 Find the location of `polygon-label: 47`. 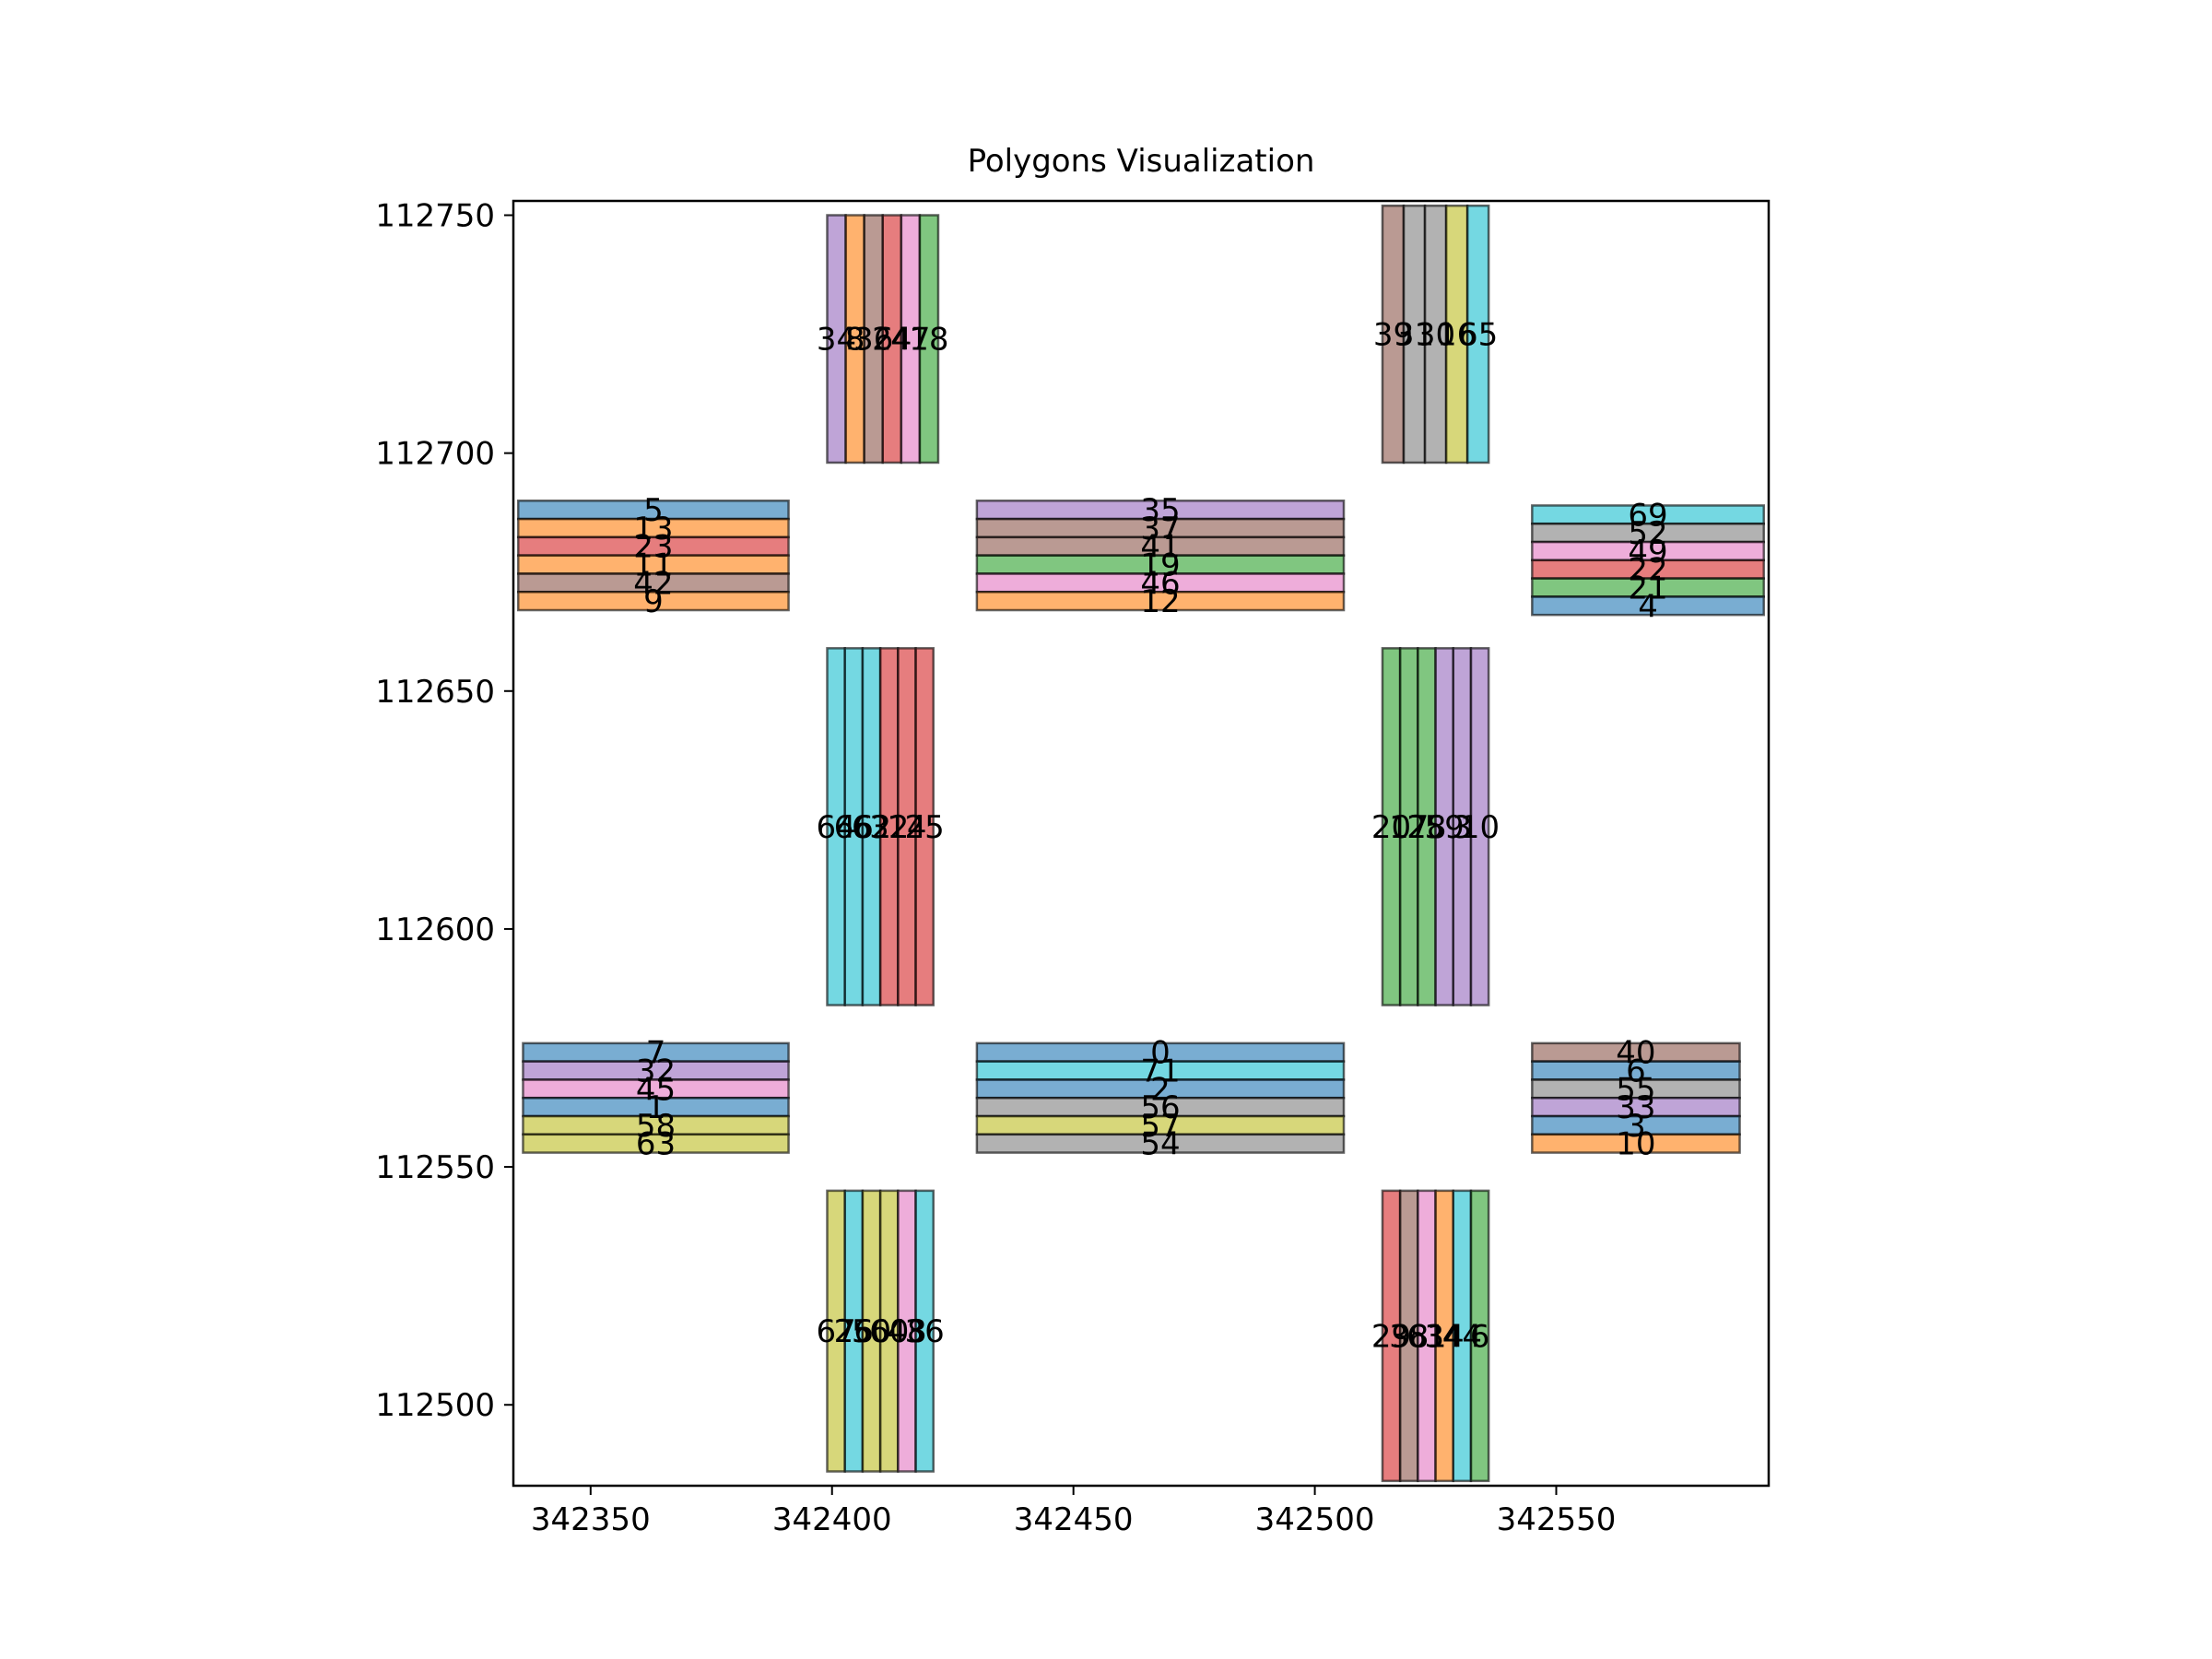

polygon-label: 47 is located at coordinates (910, 340).